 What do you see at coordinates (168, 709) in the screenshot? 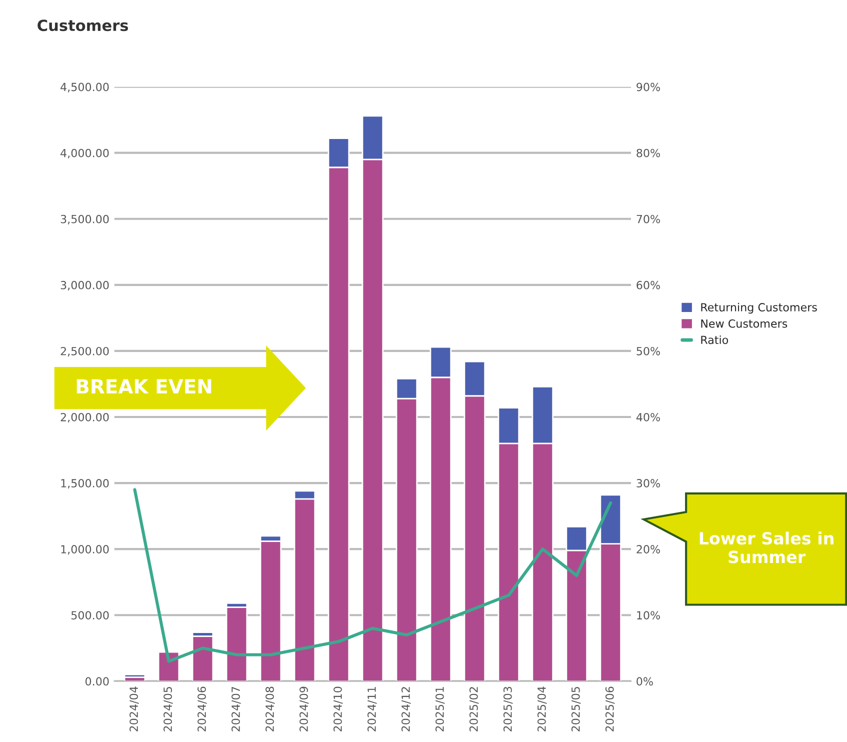
I see `x-tick-label: 2024/05` at bounding box center [168, 709].